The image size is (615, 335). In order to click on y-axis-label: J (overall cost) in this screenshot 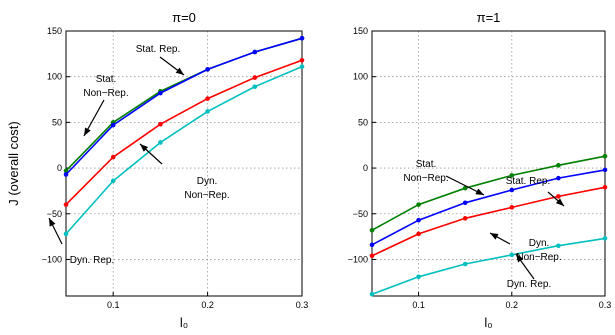, I will do `click(13, 163)`.